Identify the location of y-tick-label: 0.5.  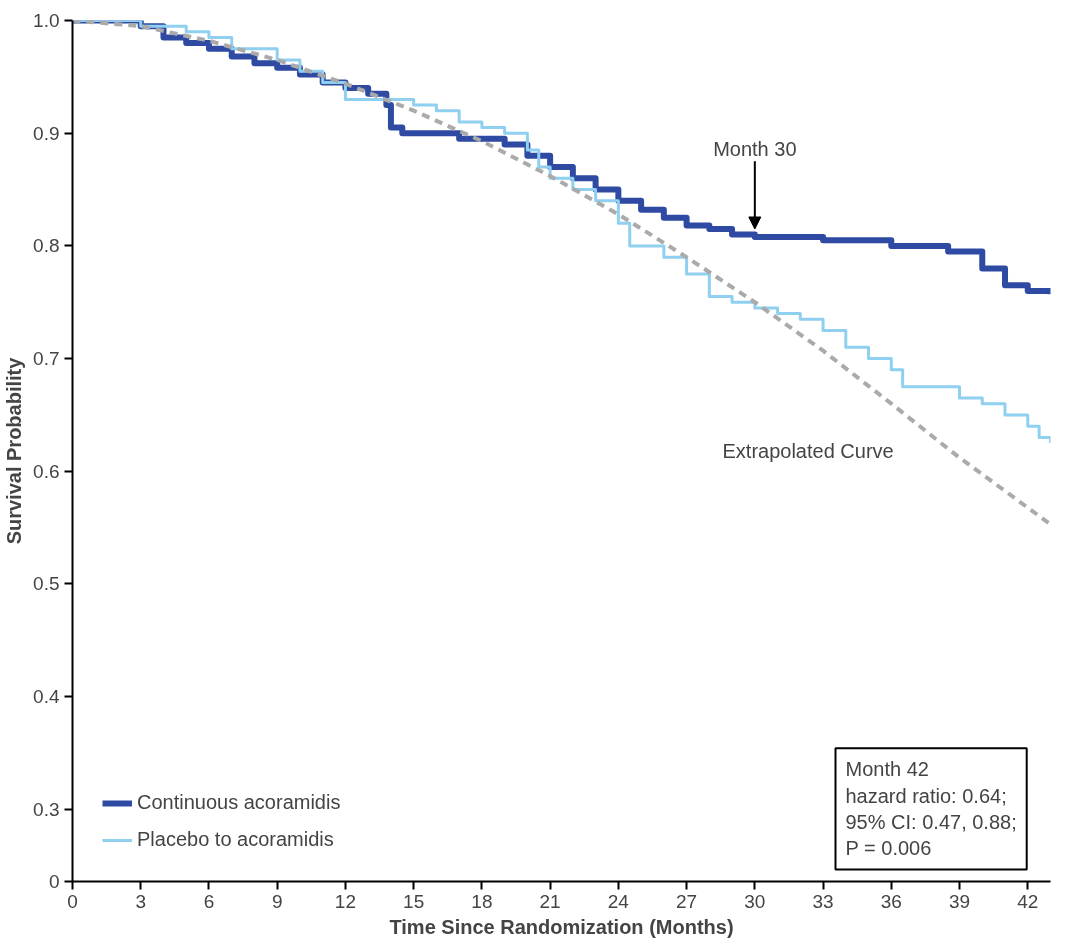
(46, 584).